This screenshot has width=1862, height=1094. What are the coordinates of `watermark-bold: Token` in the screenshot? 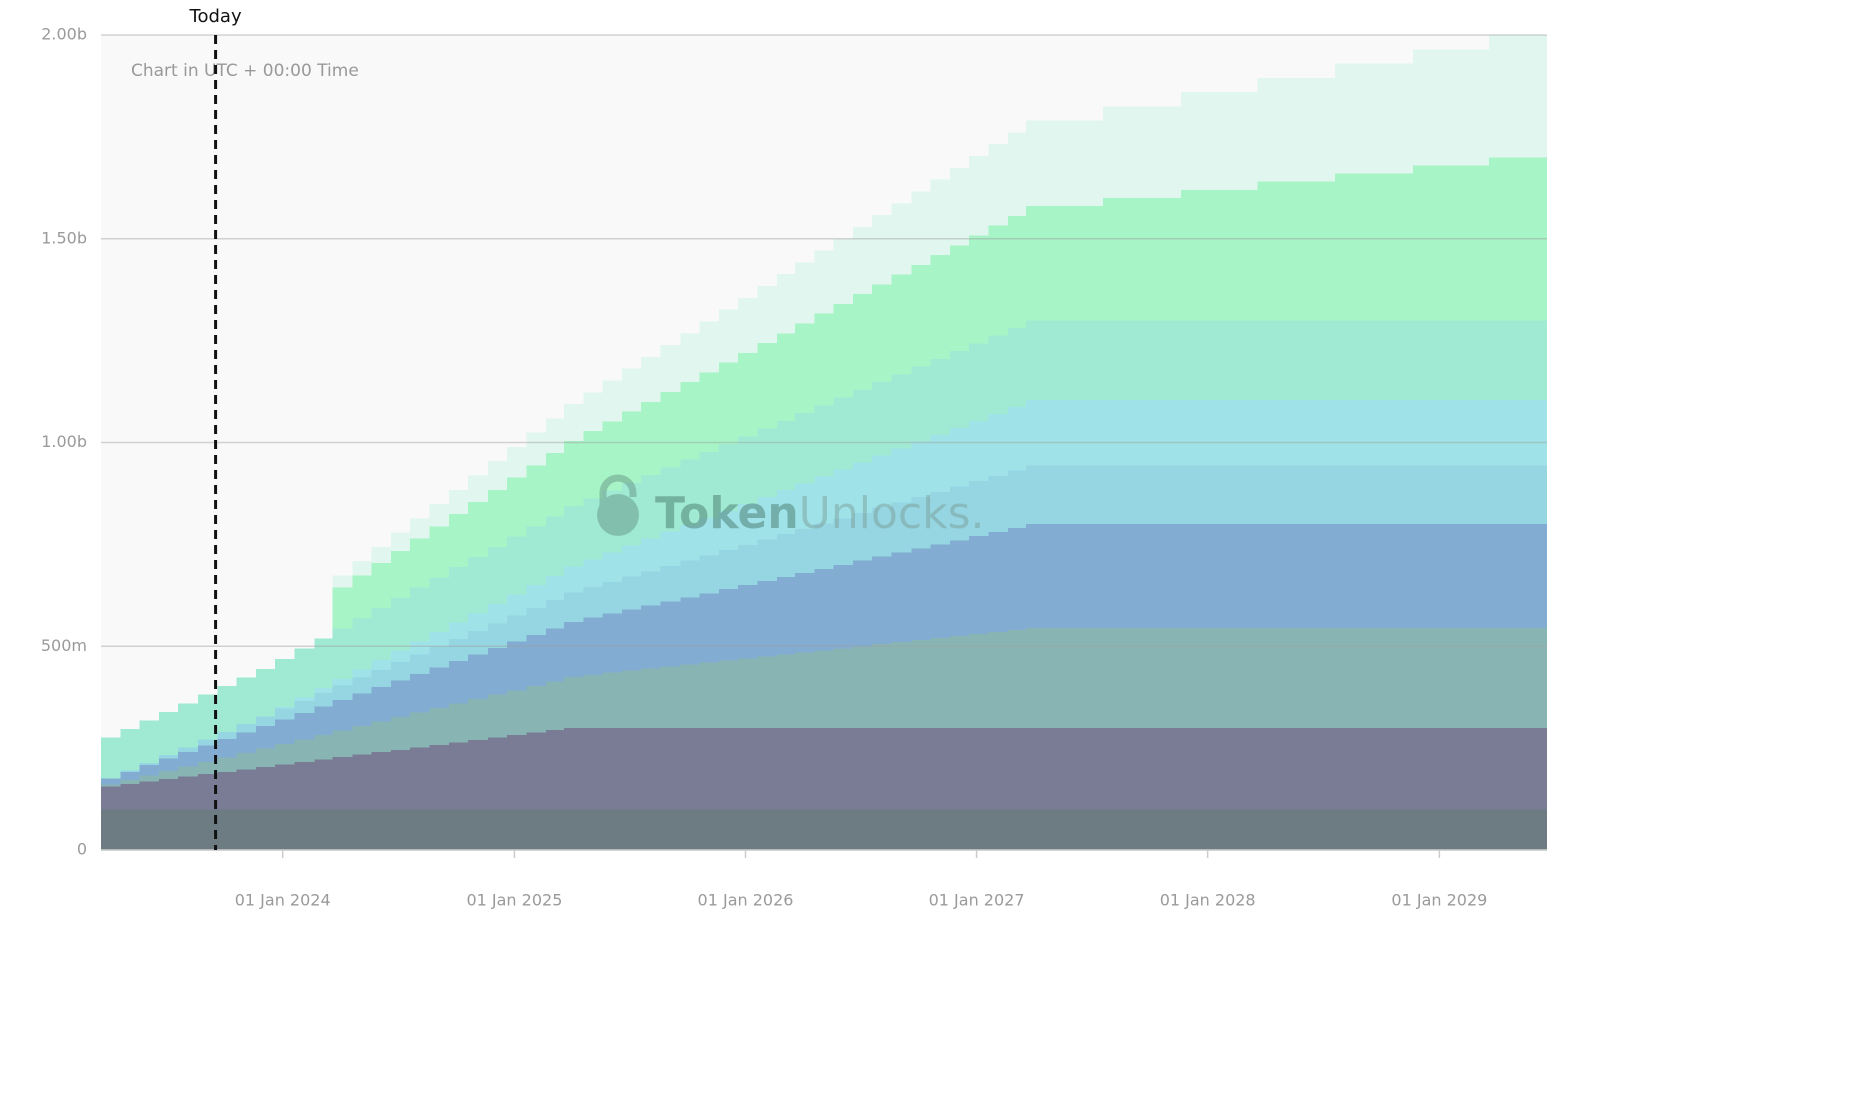 It's located at (727, 513).